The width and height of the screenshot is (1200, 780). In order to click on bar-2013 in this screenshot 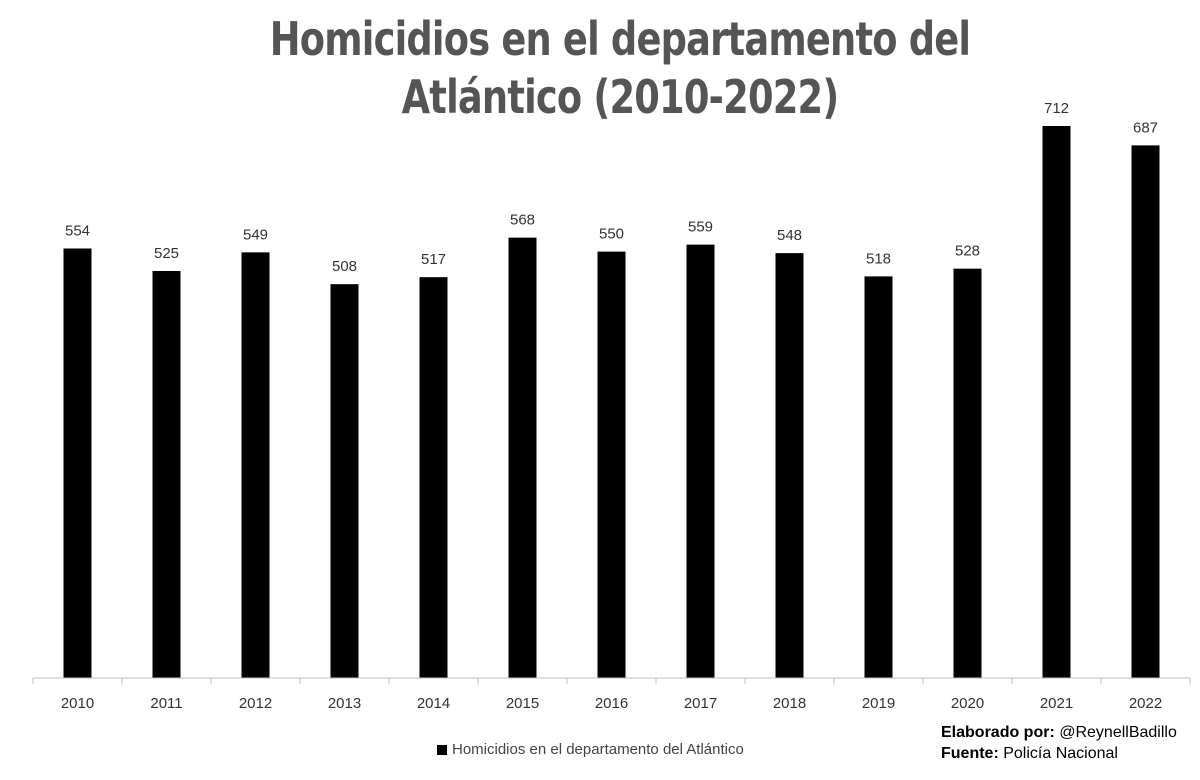, I will do `click(344, 481)`.